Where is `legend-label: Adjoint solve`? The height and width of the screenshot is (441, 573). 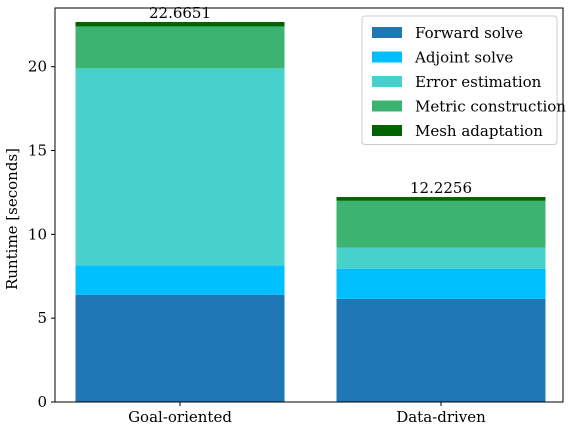 legend-label: Adjoint solve is located at coordinates (463, 58).